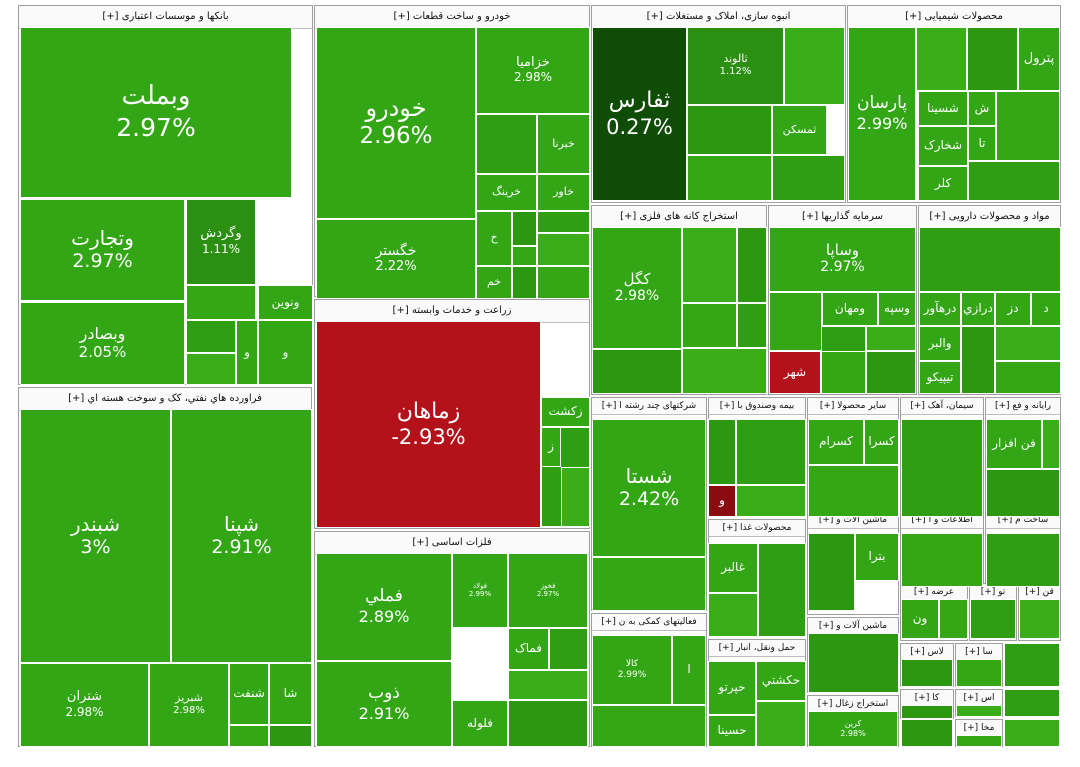 The image size is (1080, 767). Describe the element at coordinates (189, 705) in the screenshot. I see `stock-tile: شبريز 2.98%` at that location.